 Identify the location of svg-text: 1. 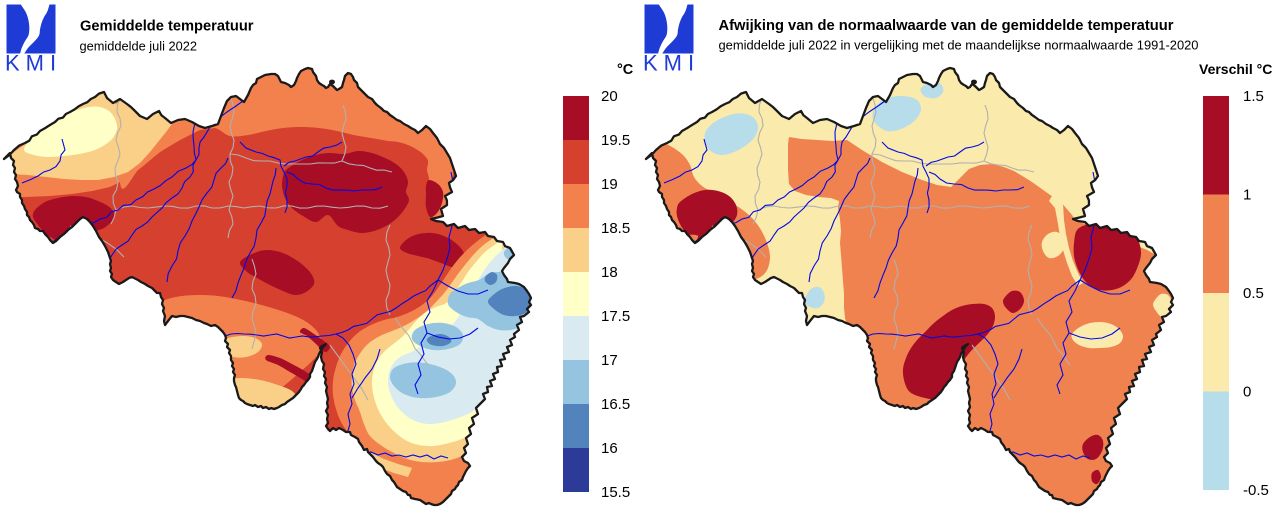
(1247, 195).